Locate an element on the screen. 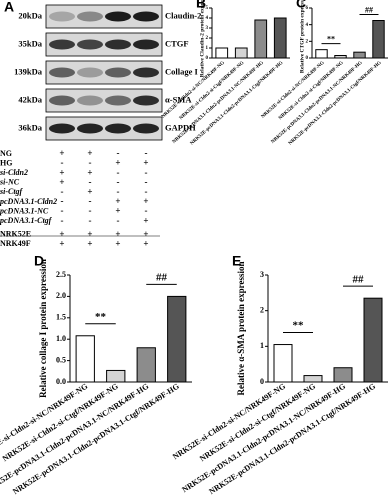 The image size is (392, 500). y-axis-label: Relative collage I protein expression is located at coordinates (43, 328).